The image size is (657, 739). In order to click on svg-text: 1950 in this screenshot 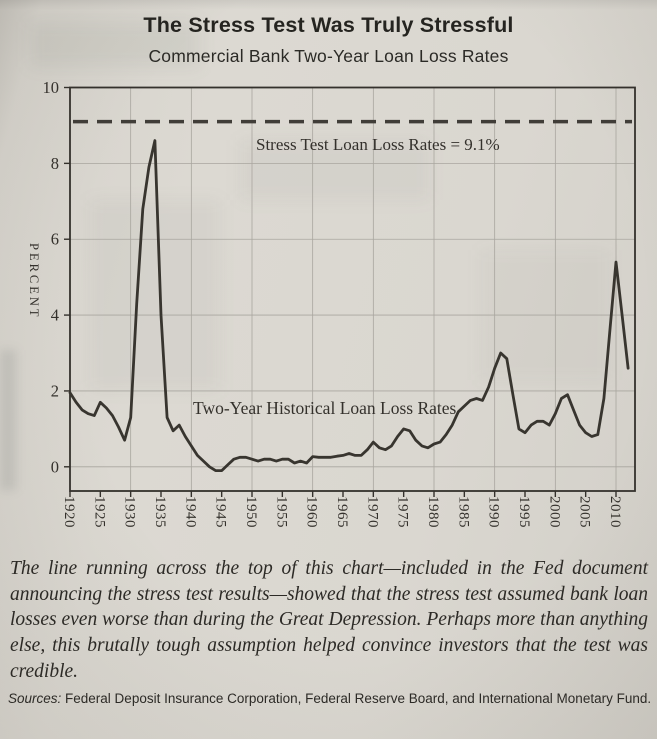, I will do `click(251, 512)`.